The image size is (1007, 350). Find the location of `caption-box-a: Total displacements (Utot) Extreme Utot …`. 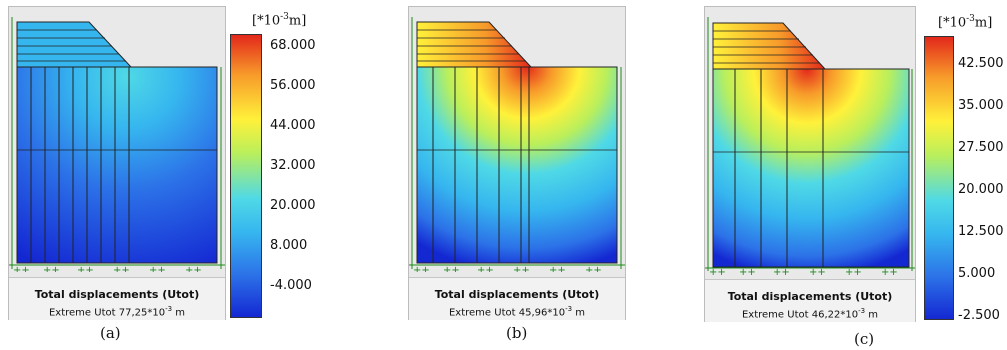

caption-box-a: Total displacements (Utot) Extreme Utot … is located at coordinates (117, 298).